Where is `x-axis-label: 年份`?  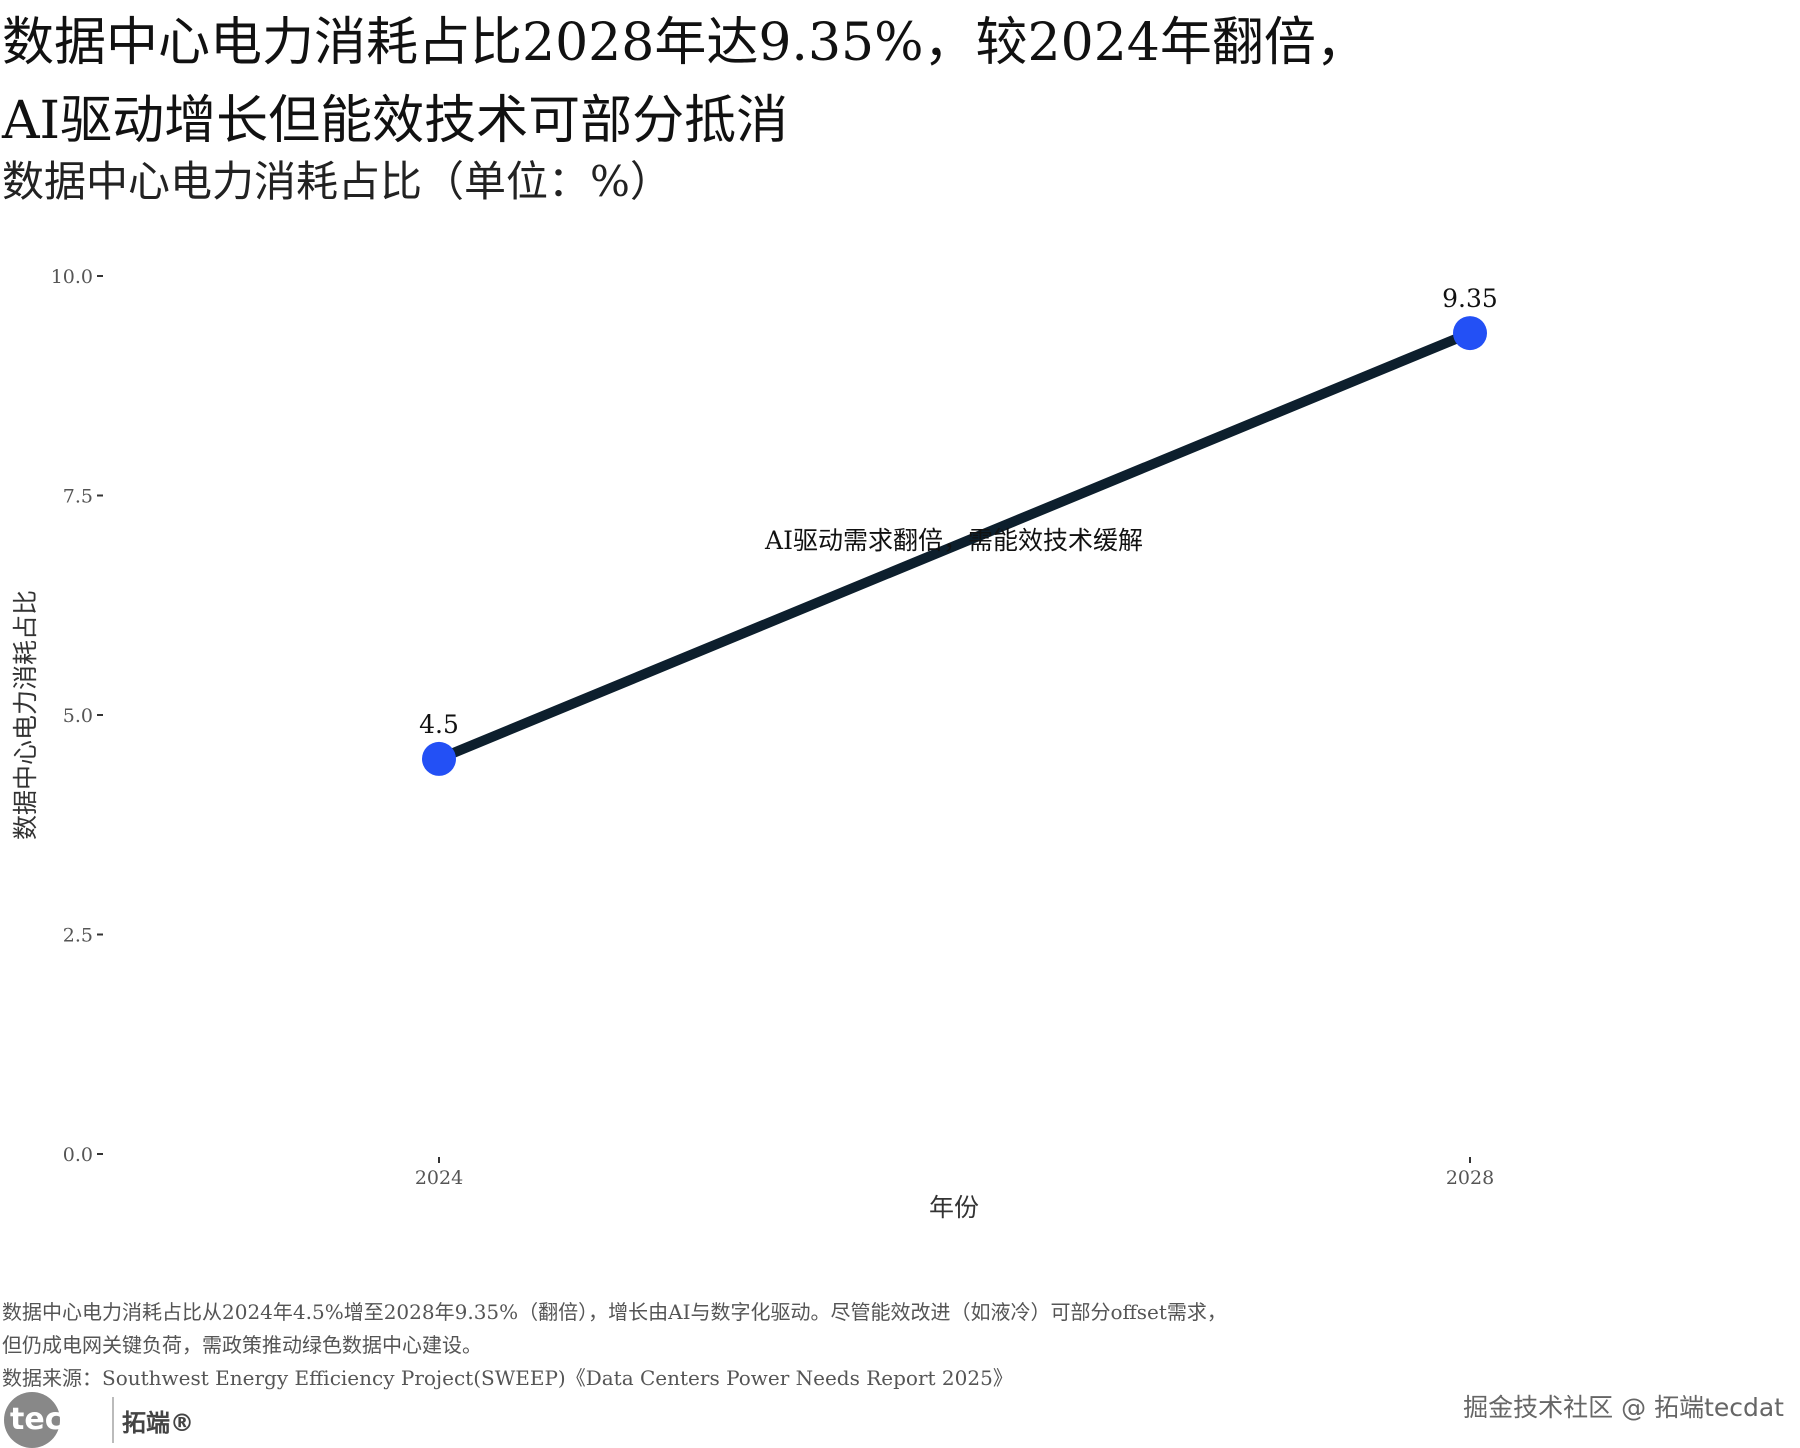
x-axis-label: 年份 is located at coordinates (954, 1207).